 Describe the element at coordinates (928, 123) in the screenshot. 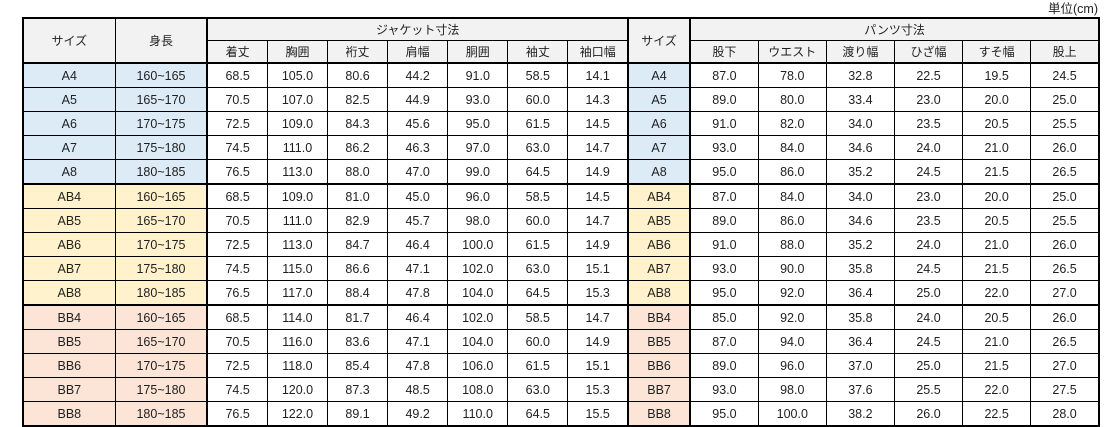

I see `pants-value-cell: 23.5` at that location.